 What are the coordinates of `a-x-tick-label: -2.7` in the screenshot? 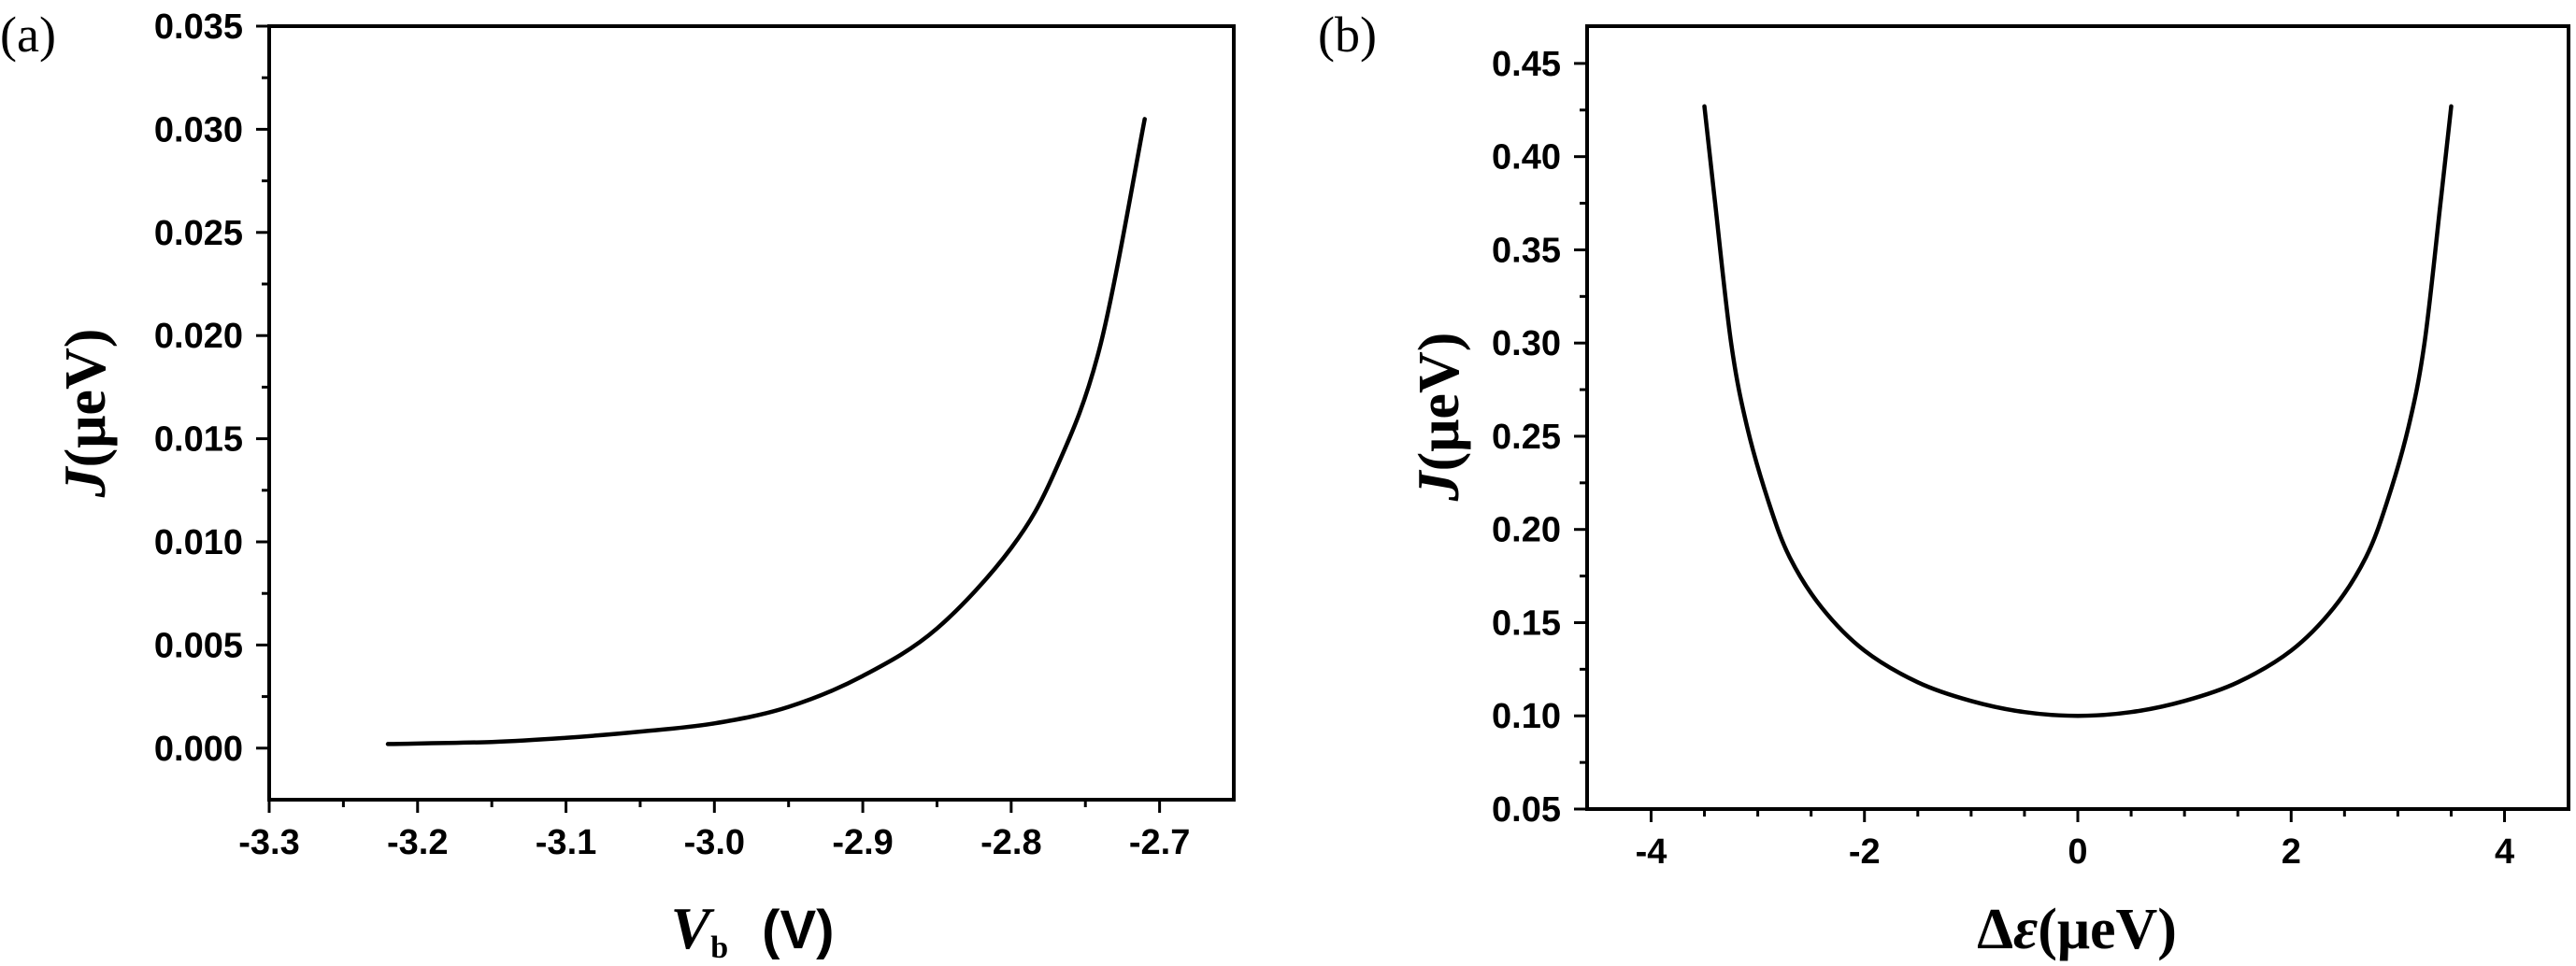 It's located at (1159, 842).